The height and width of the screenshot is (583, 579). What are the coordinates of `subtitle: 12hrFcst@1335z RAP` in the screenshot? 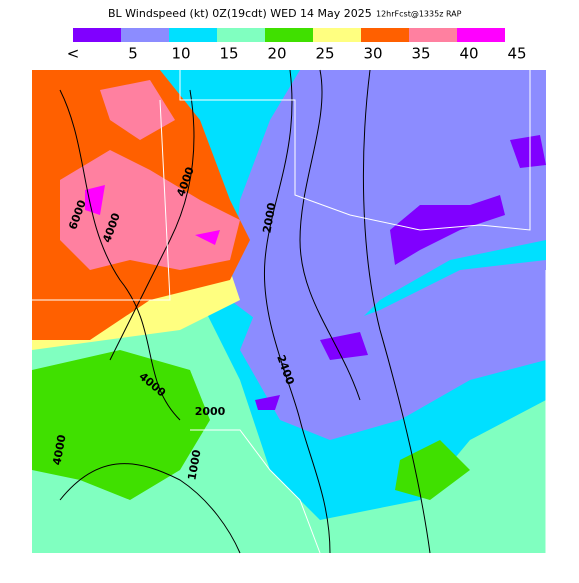 It's located at (419, 14).